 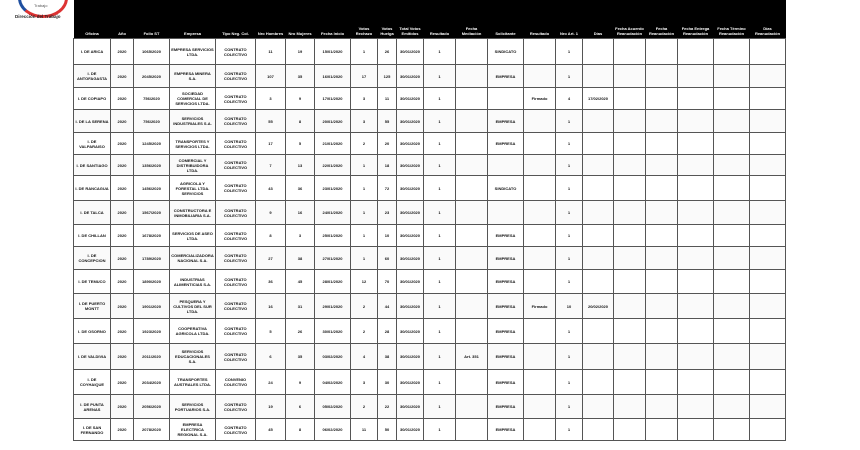 What do you see at coordinates (332, 406) in the screenshot?
I see `table-cell: 05/02/2020` at bounding box center [332, 406].